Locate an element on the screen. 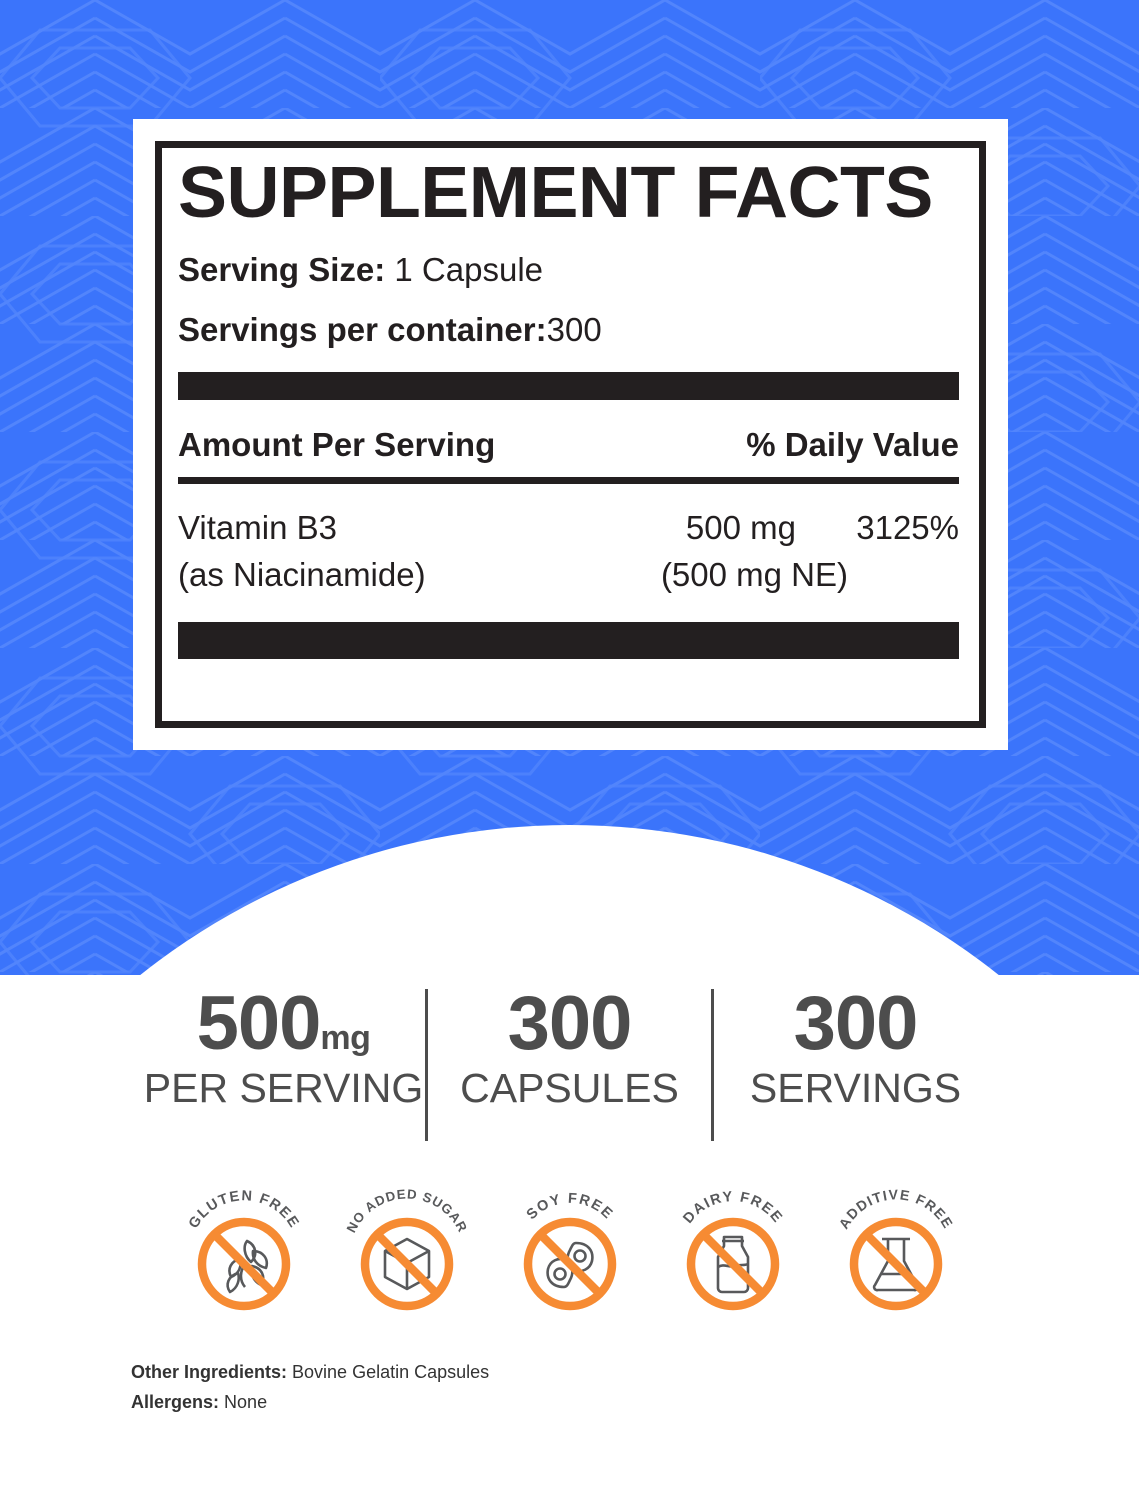  stat-number-per-serving: 500 is located at coordinates (259, 1023).